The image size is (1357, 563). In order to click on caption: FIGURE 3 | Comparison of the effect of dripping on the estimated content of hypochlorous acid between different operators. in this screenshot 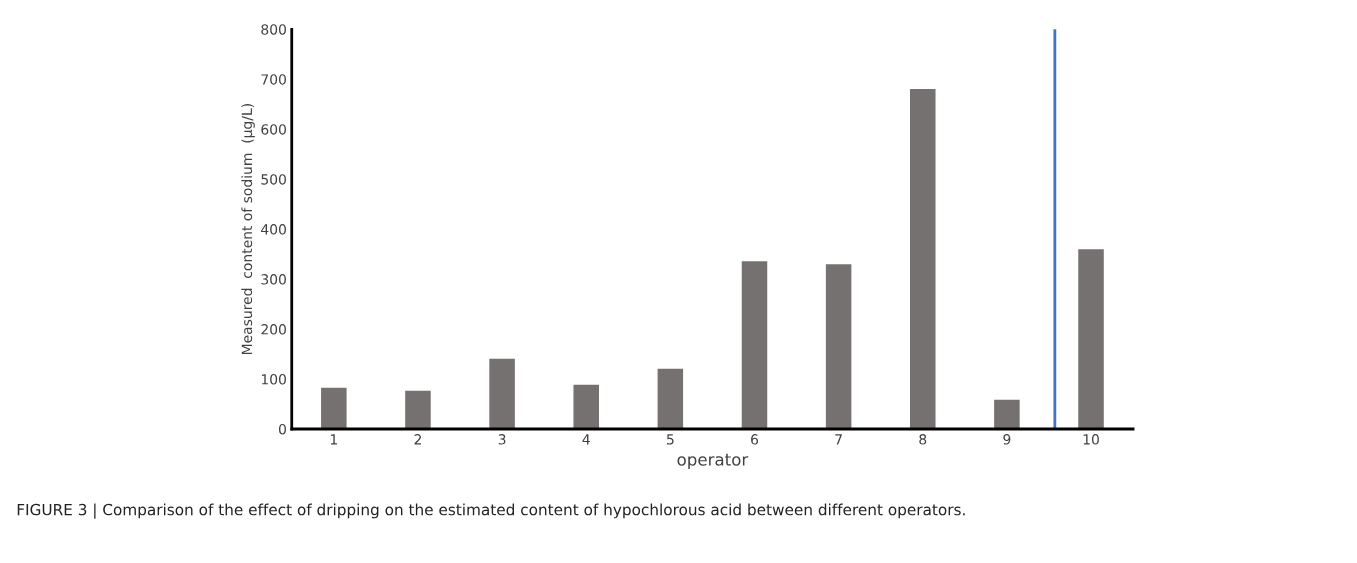, I will do `click(491, 511)`.